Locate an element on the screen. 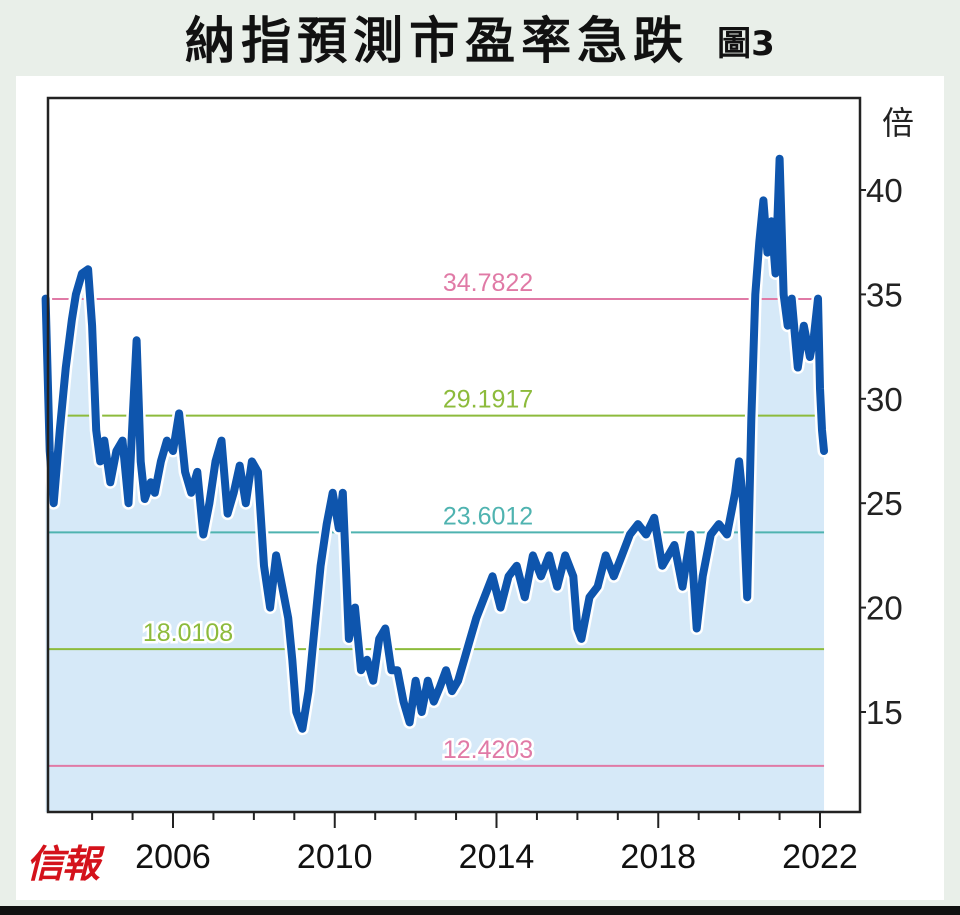  y-axis: 15 20 25 30 35 40 is located at coordinates (881, 451).